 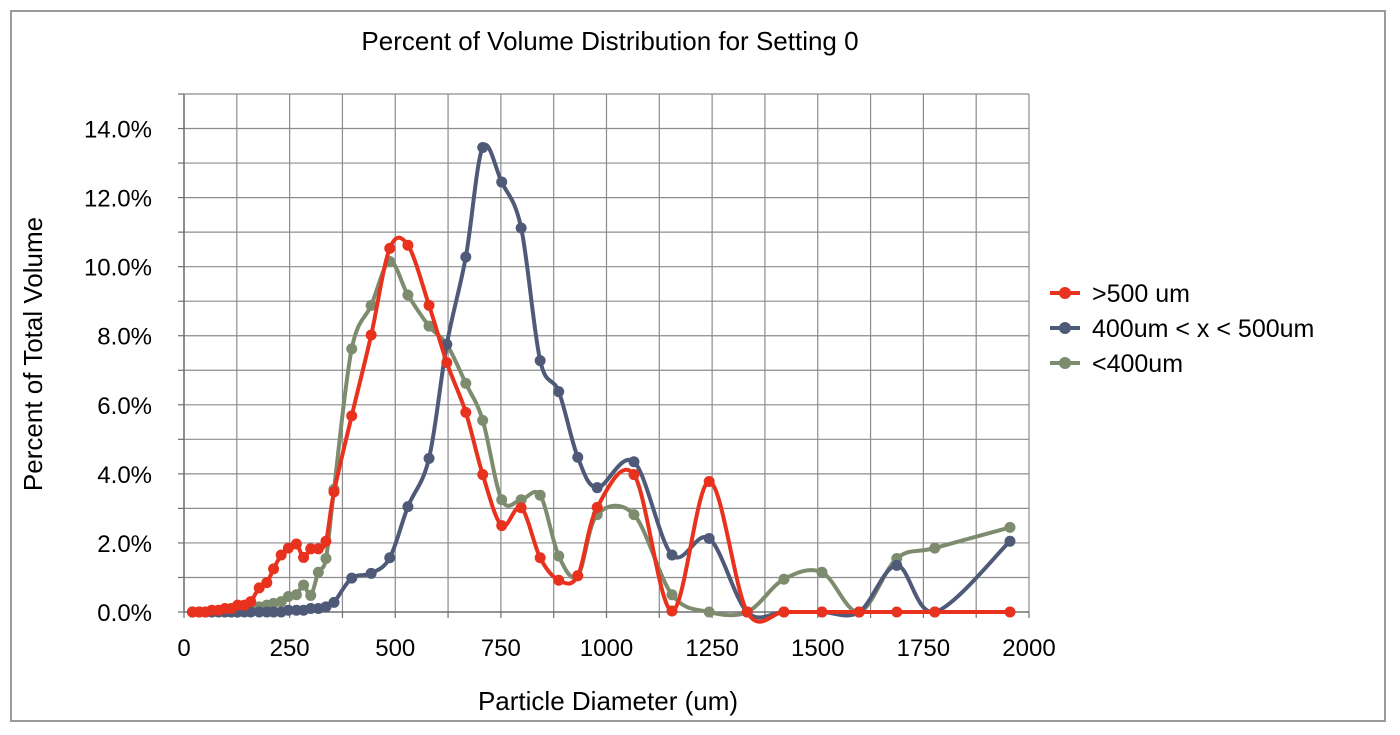 What do you see at coordinates (395, 648) in the screenshot?
I see `x-tick-label: 500` at bounding box center [395, 648].